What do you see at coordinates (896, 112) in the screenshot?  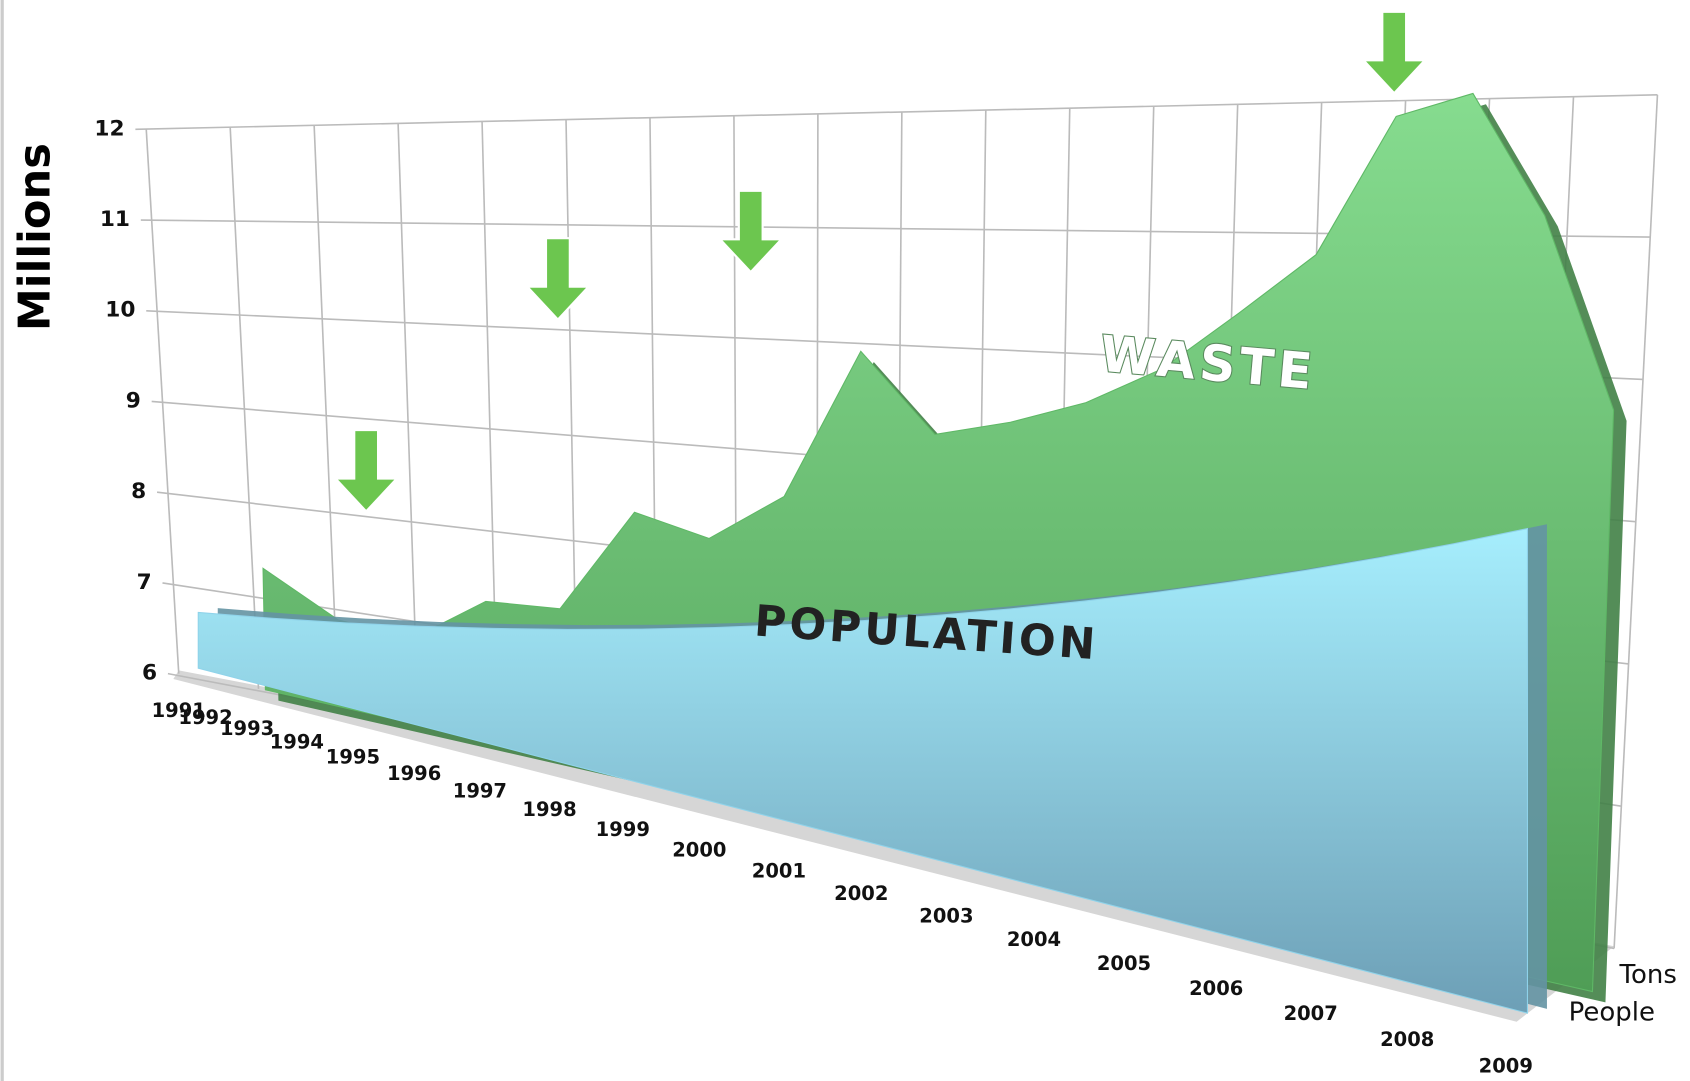 I see `grid-line` at bounding box center [896, 112].